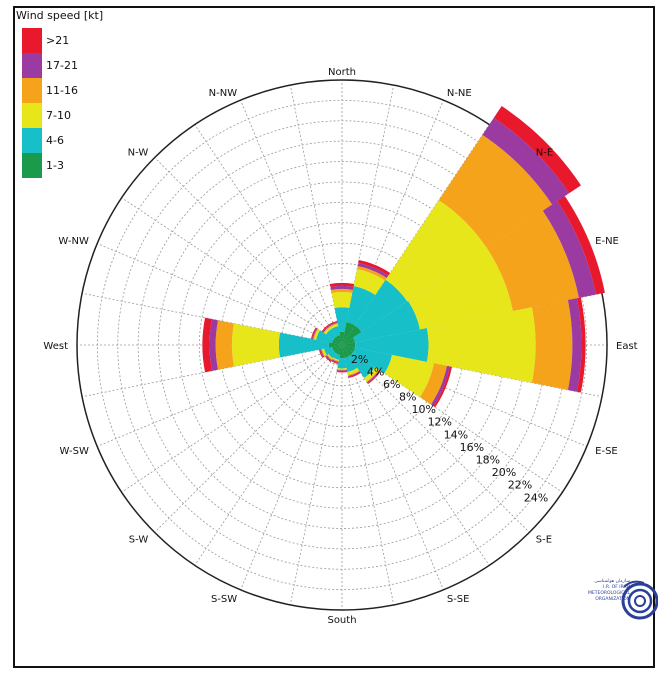 The height and width of the screenshot is (675, 666). I want to click on legend-item: 1-3, so click(59, 165).